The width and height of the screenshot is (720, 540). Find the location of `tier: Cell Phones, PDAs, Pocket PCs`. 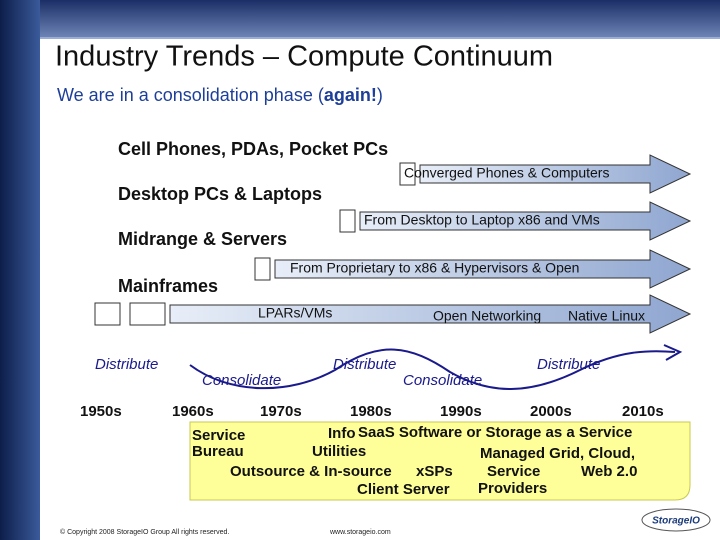

tier: Cell Phones, PDAs, Pocket PCs is located at coordinates (253, 149).